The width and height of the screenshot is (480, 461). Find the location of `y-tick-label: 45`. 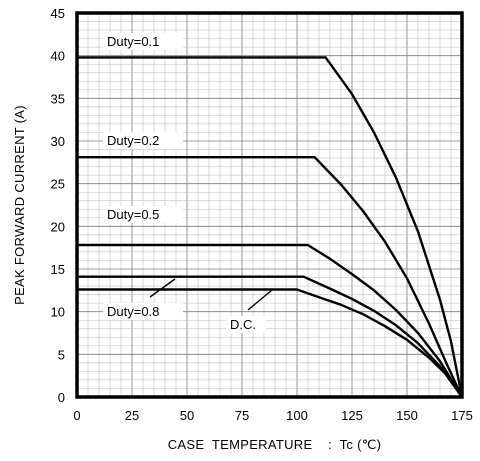

y-tick-label: 45 is located at coordinates (58, 13).